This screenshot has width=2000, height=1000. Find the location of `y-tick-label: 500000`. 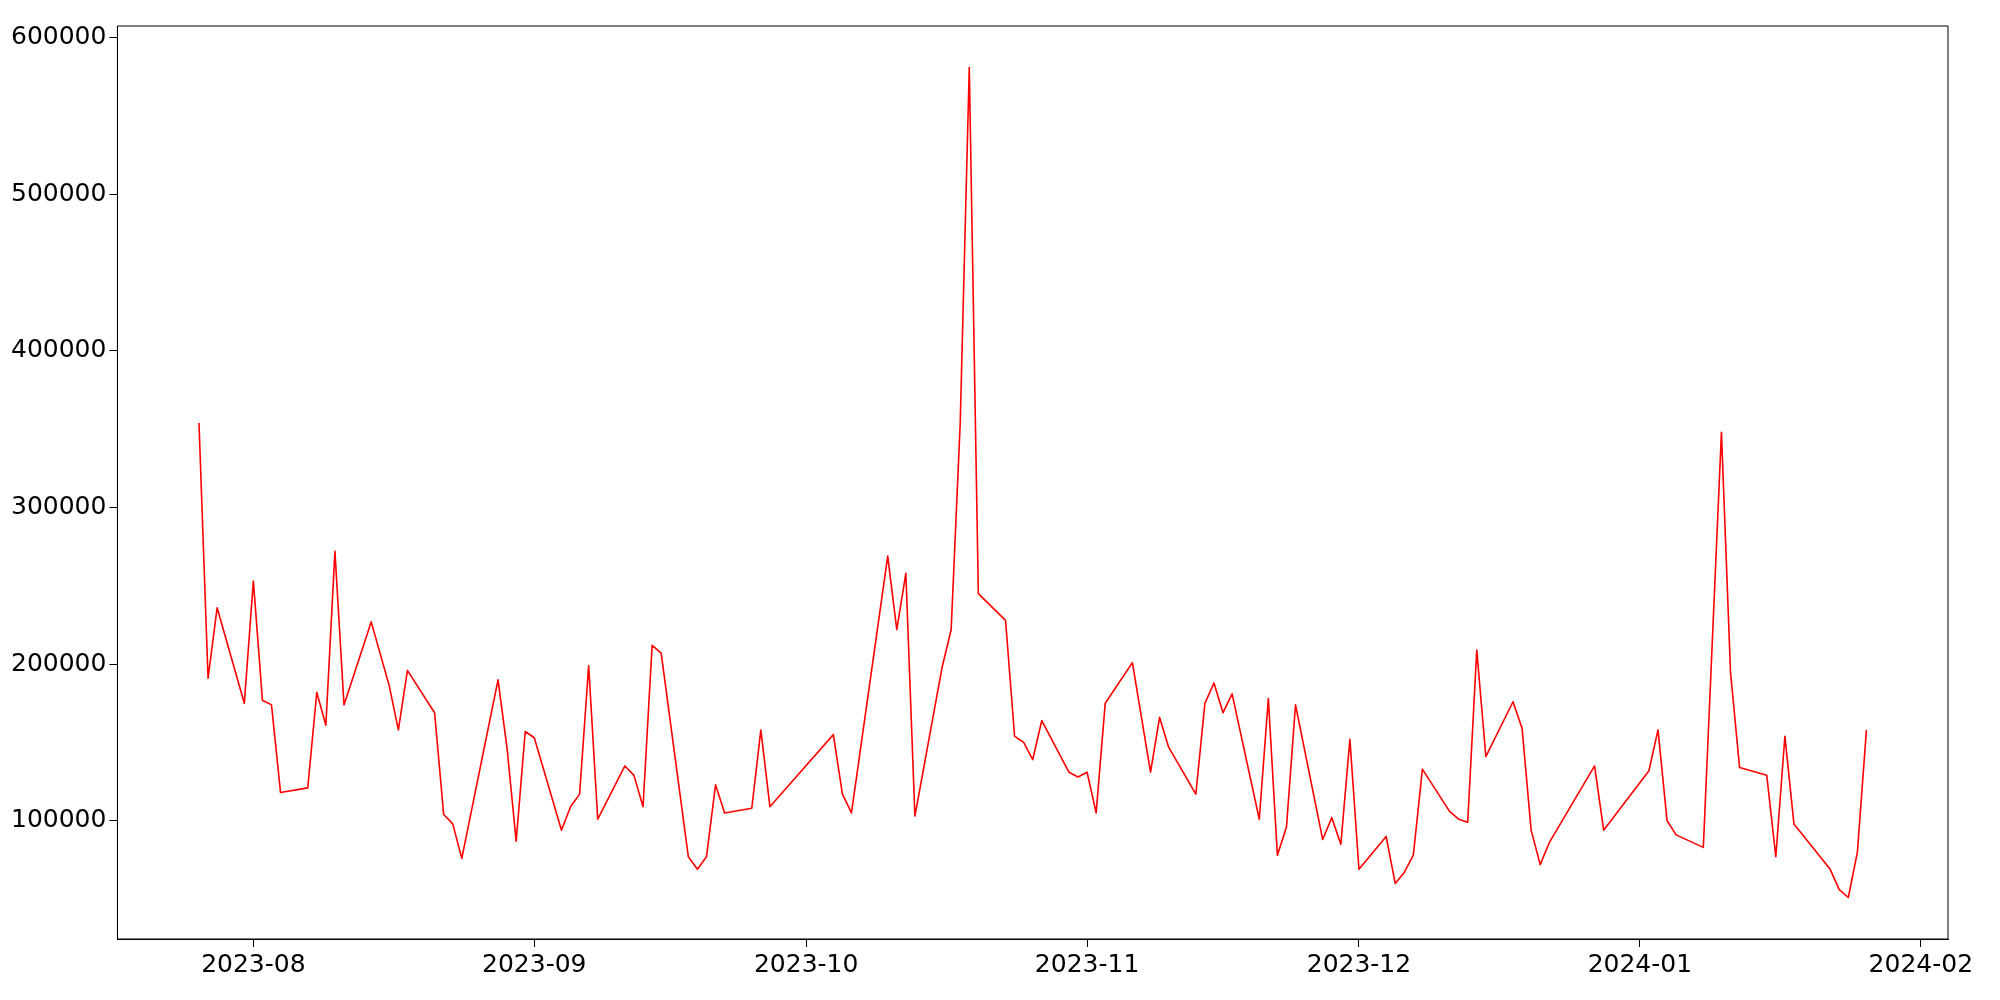

y-tick-label: 500000 is located at coordinates (59, 192).